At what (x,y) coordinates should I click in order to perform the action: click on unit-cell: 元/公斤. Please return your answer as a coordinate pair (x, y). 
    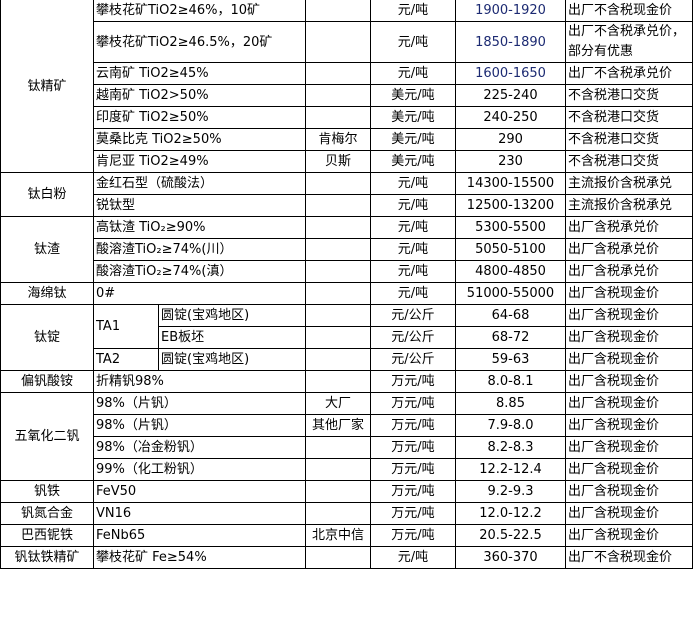
    Looking at the image, I should click on (413, 359).